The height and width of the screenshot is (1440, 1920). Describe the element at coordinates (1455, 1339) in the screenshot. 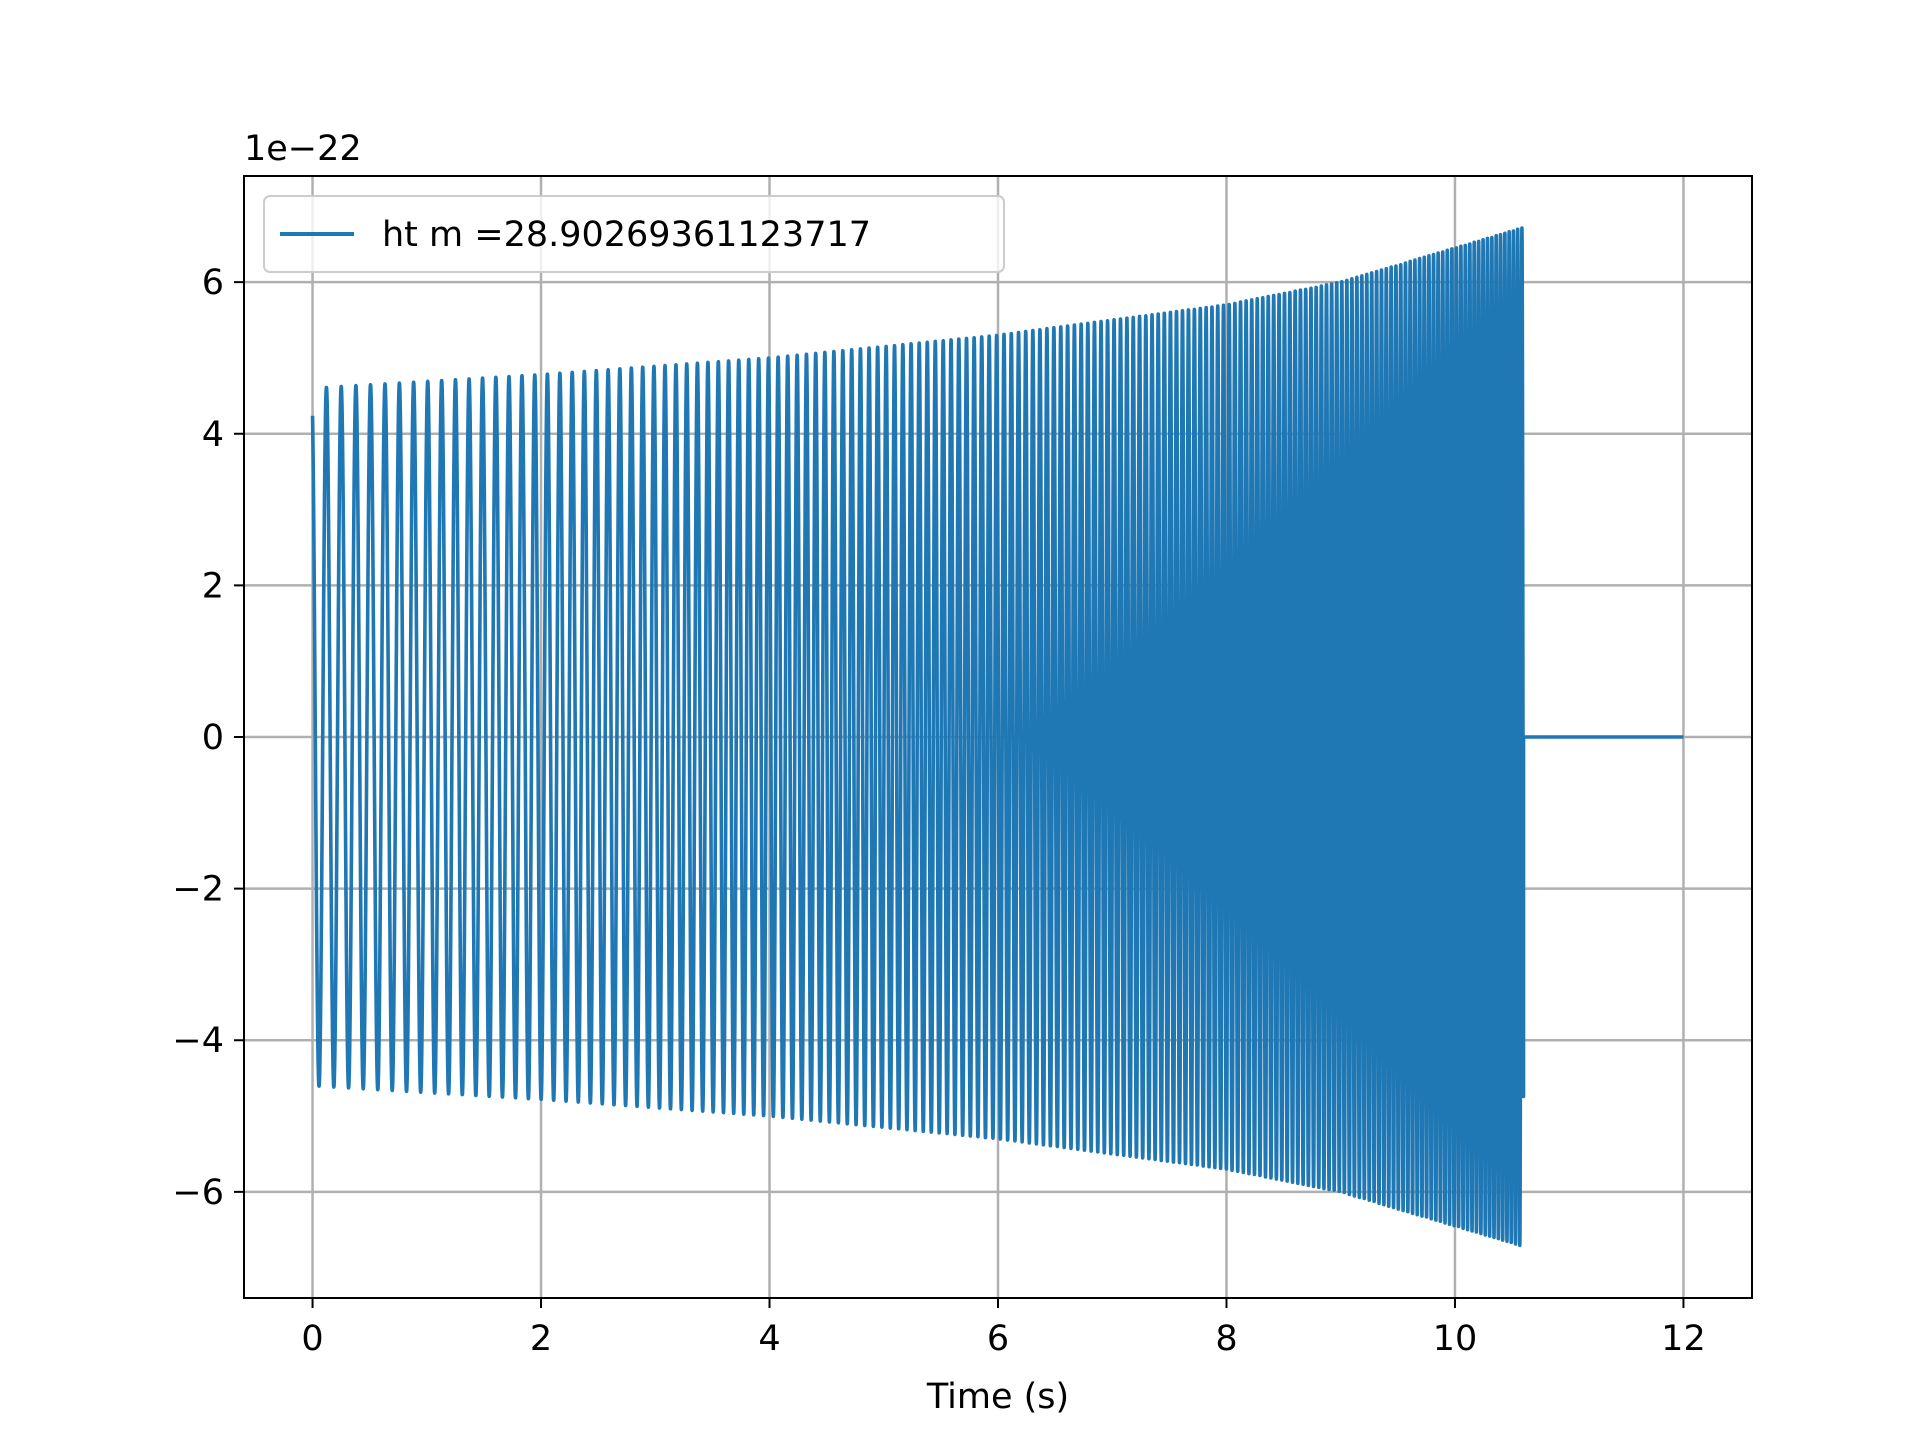

I see `x-tick-label: 10` at that location.